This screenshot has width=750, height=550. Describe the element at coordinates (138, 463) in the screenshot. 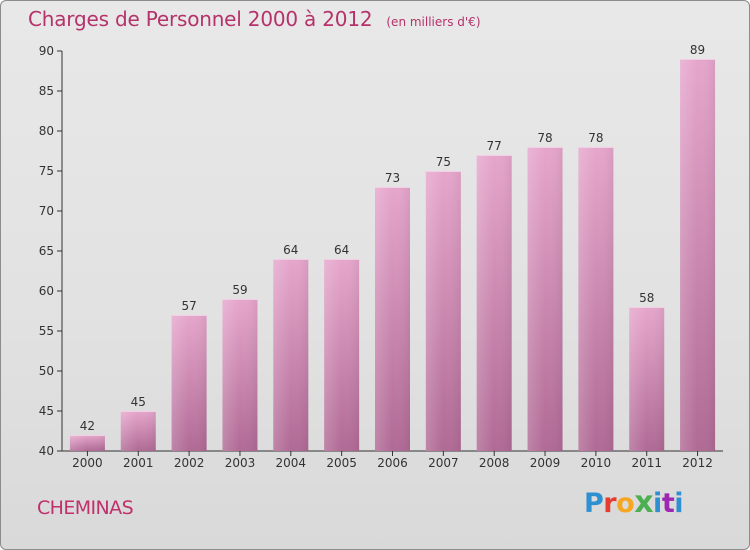

I see `x-tick-label: 2001` at that location.